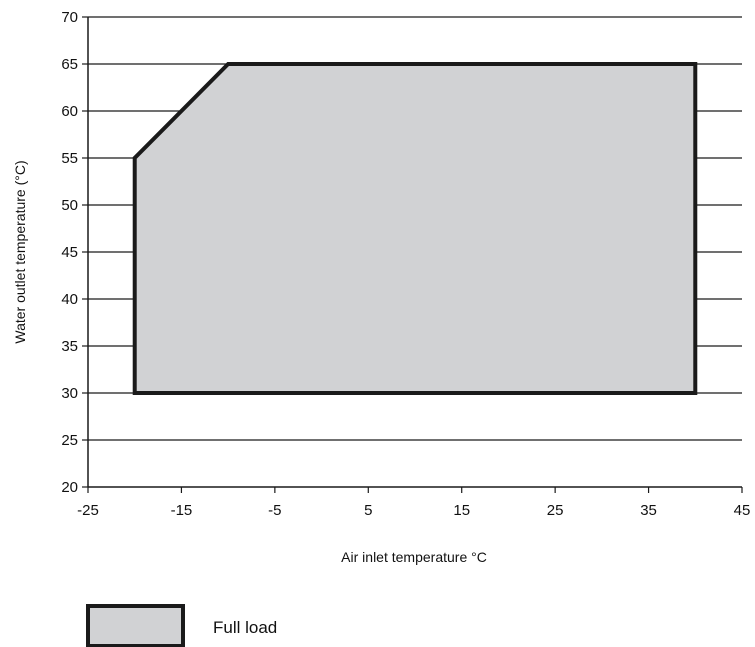  I want to click on y-tick-label-5: 45, so click(69, 252).